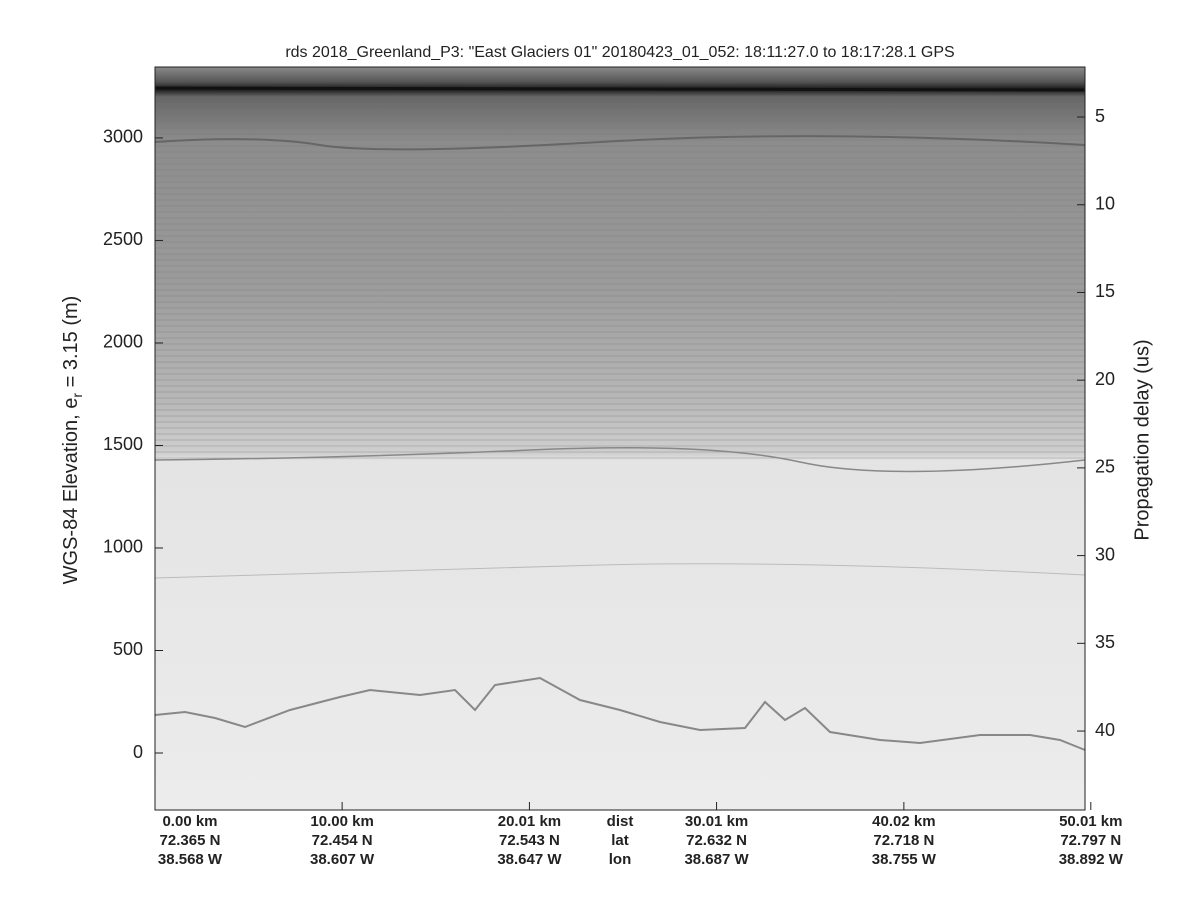  Describe the element at coordinates (123, 444) in the screenshot. I see `y-tick-label: 1500` at that location.